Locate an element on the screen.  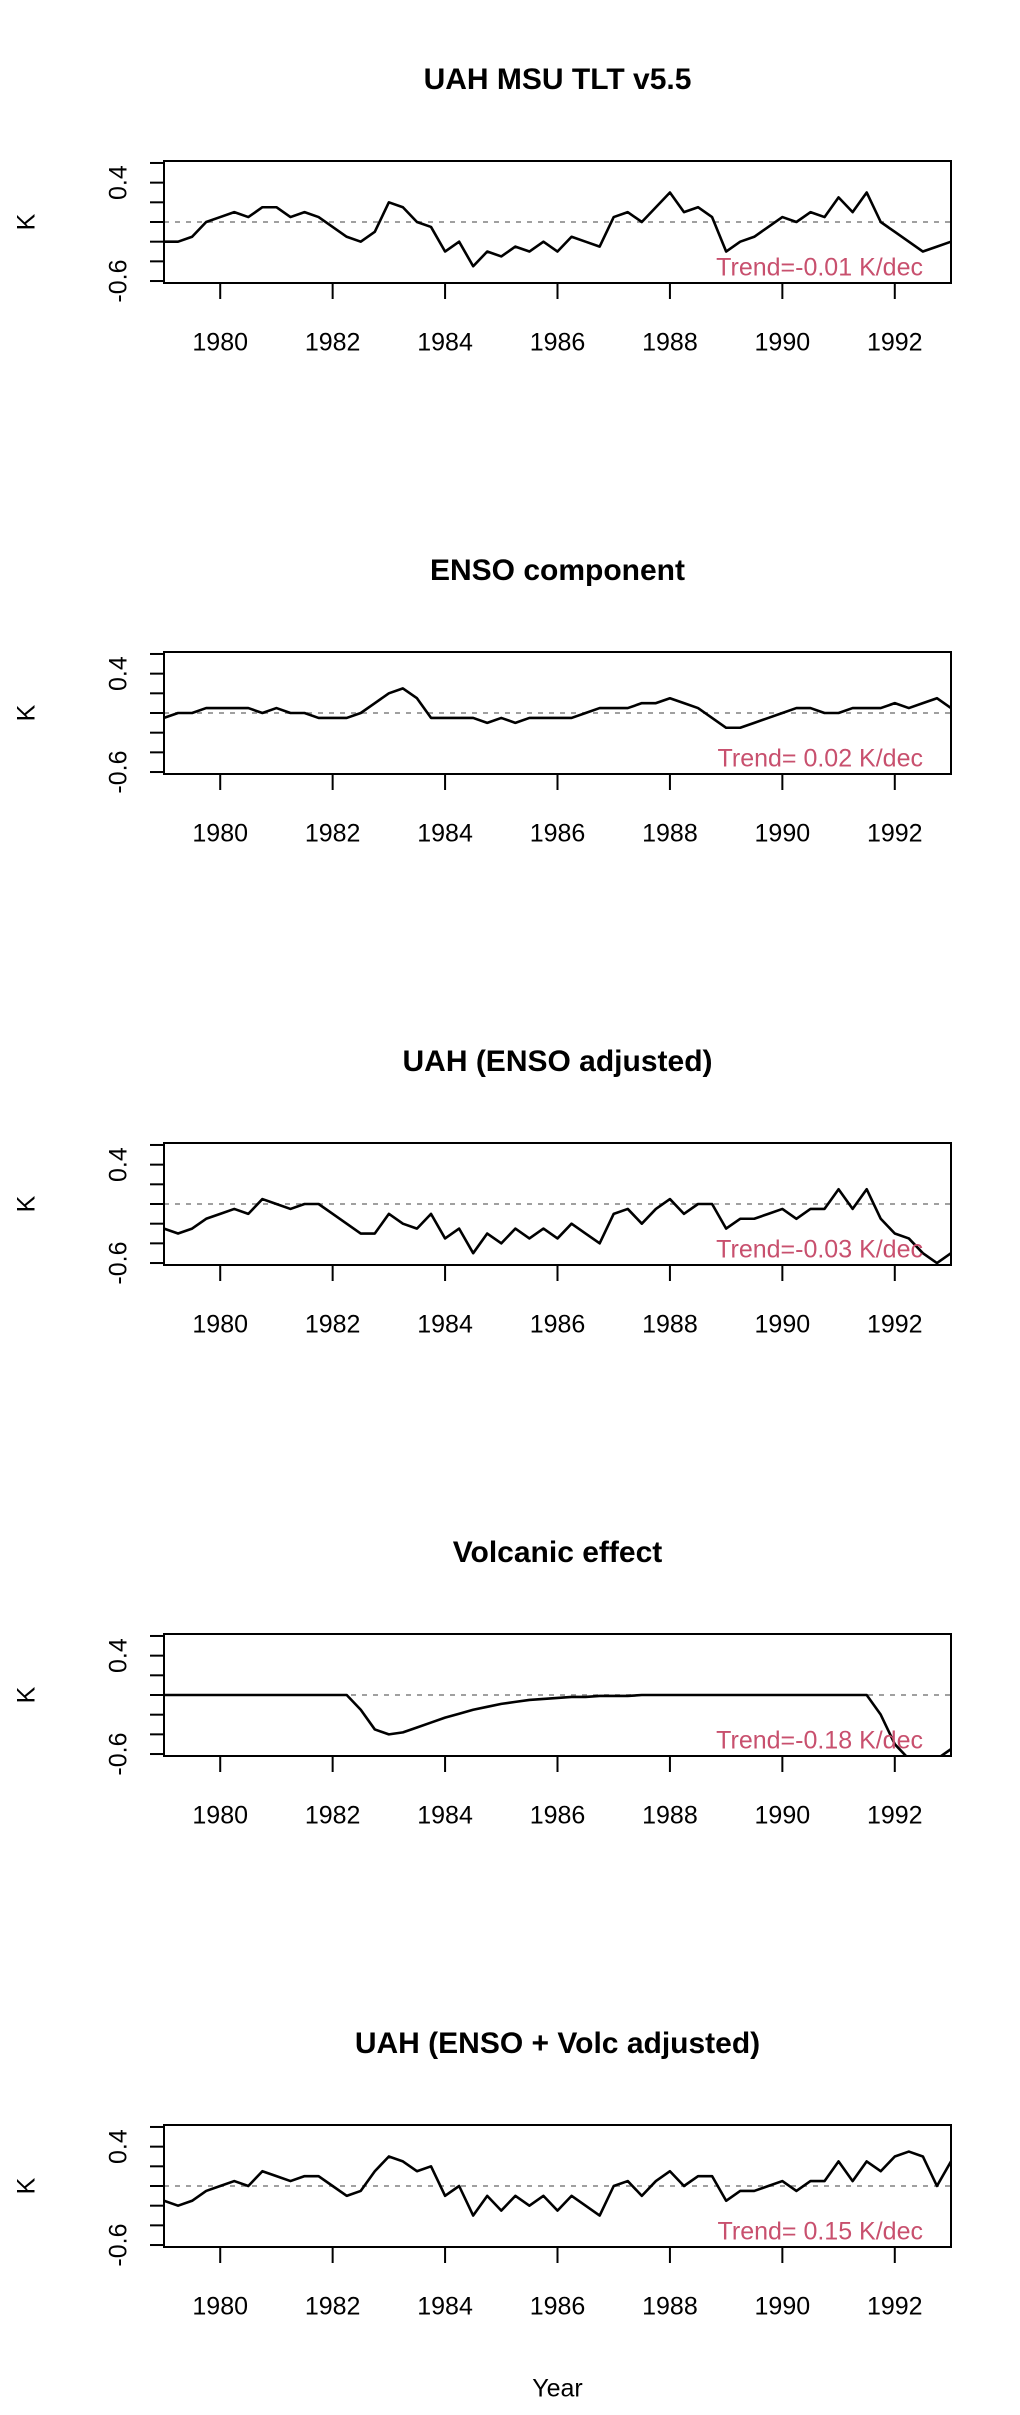
trend-annotation: Trend=-0.18 K/dec is located at coordinates (819, 1741).